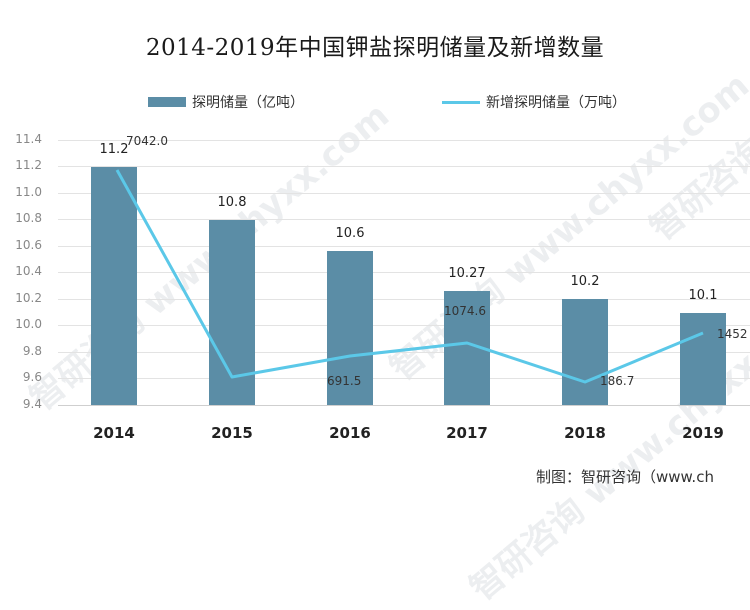 The image size is (750, 610). What do you see at coordinates (703, 433) in the screenshot?
I see `x-tick: 2019` at bounding box center [703, 433].